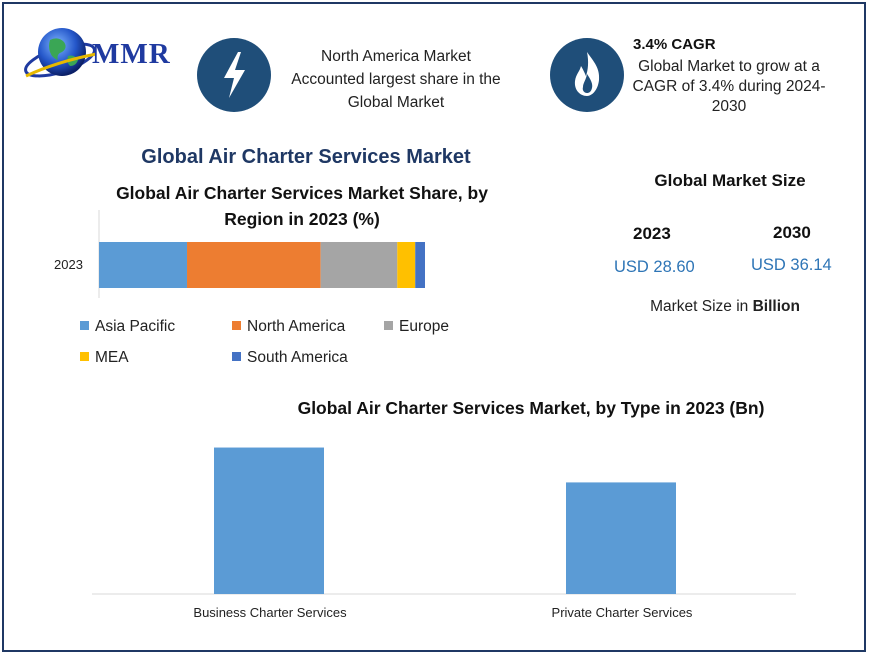 The height and width of the screenshot is (658, 872). What do you see at coordinates (269, 520) in the screenshot?
I see `type-bar-business` at bounding box center [269, 520].